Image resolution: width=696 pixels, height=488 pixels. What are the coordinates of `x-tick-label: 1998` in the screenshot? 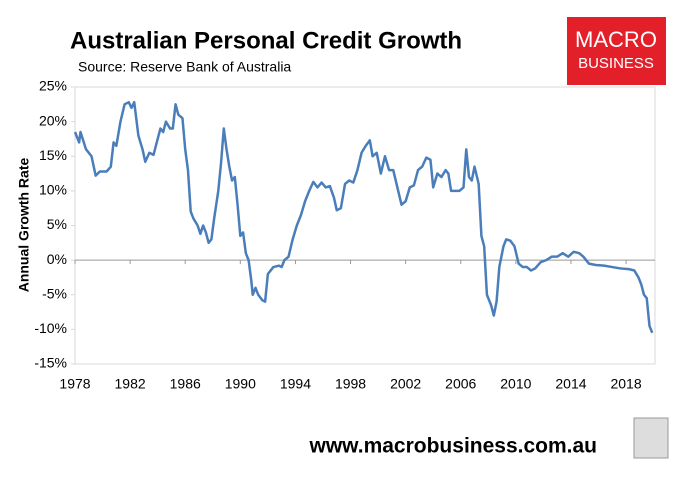 It's located at (350, 384).